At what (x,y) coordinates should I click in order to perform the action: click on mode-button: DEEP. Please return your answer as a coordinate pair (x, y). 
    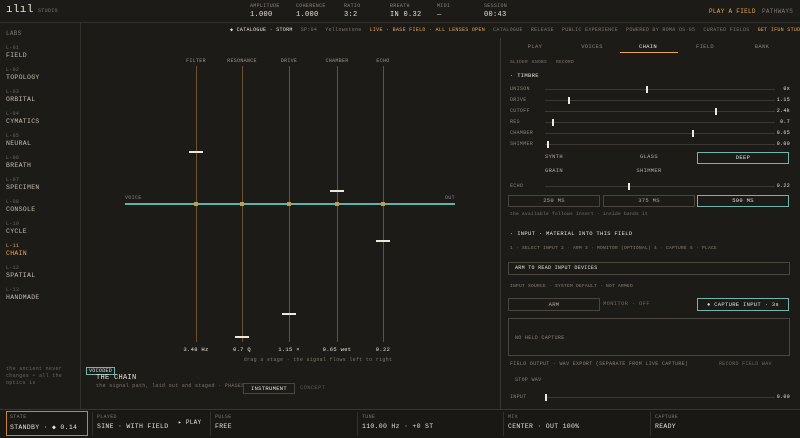
    Looking at the image, I should click on (743, 158).